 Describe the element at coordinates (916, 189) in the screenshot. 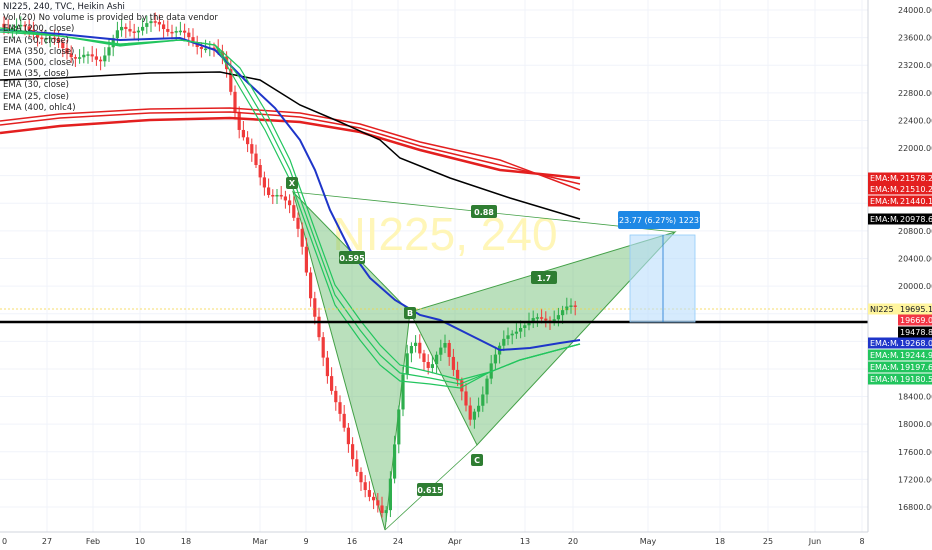

I see `price-tag-value: 21510.25` at that location.